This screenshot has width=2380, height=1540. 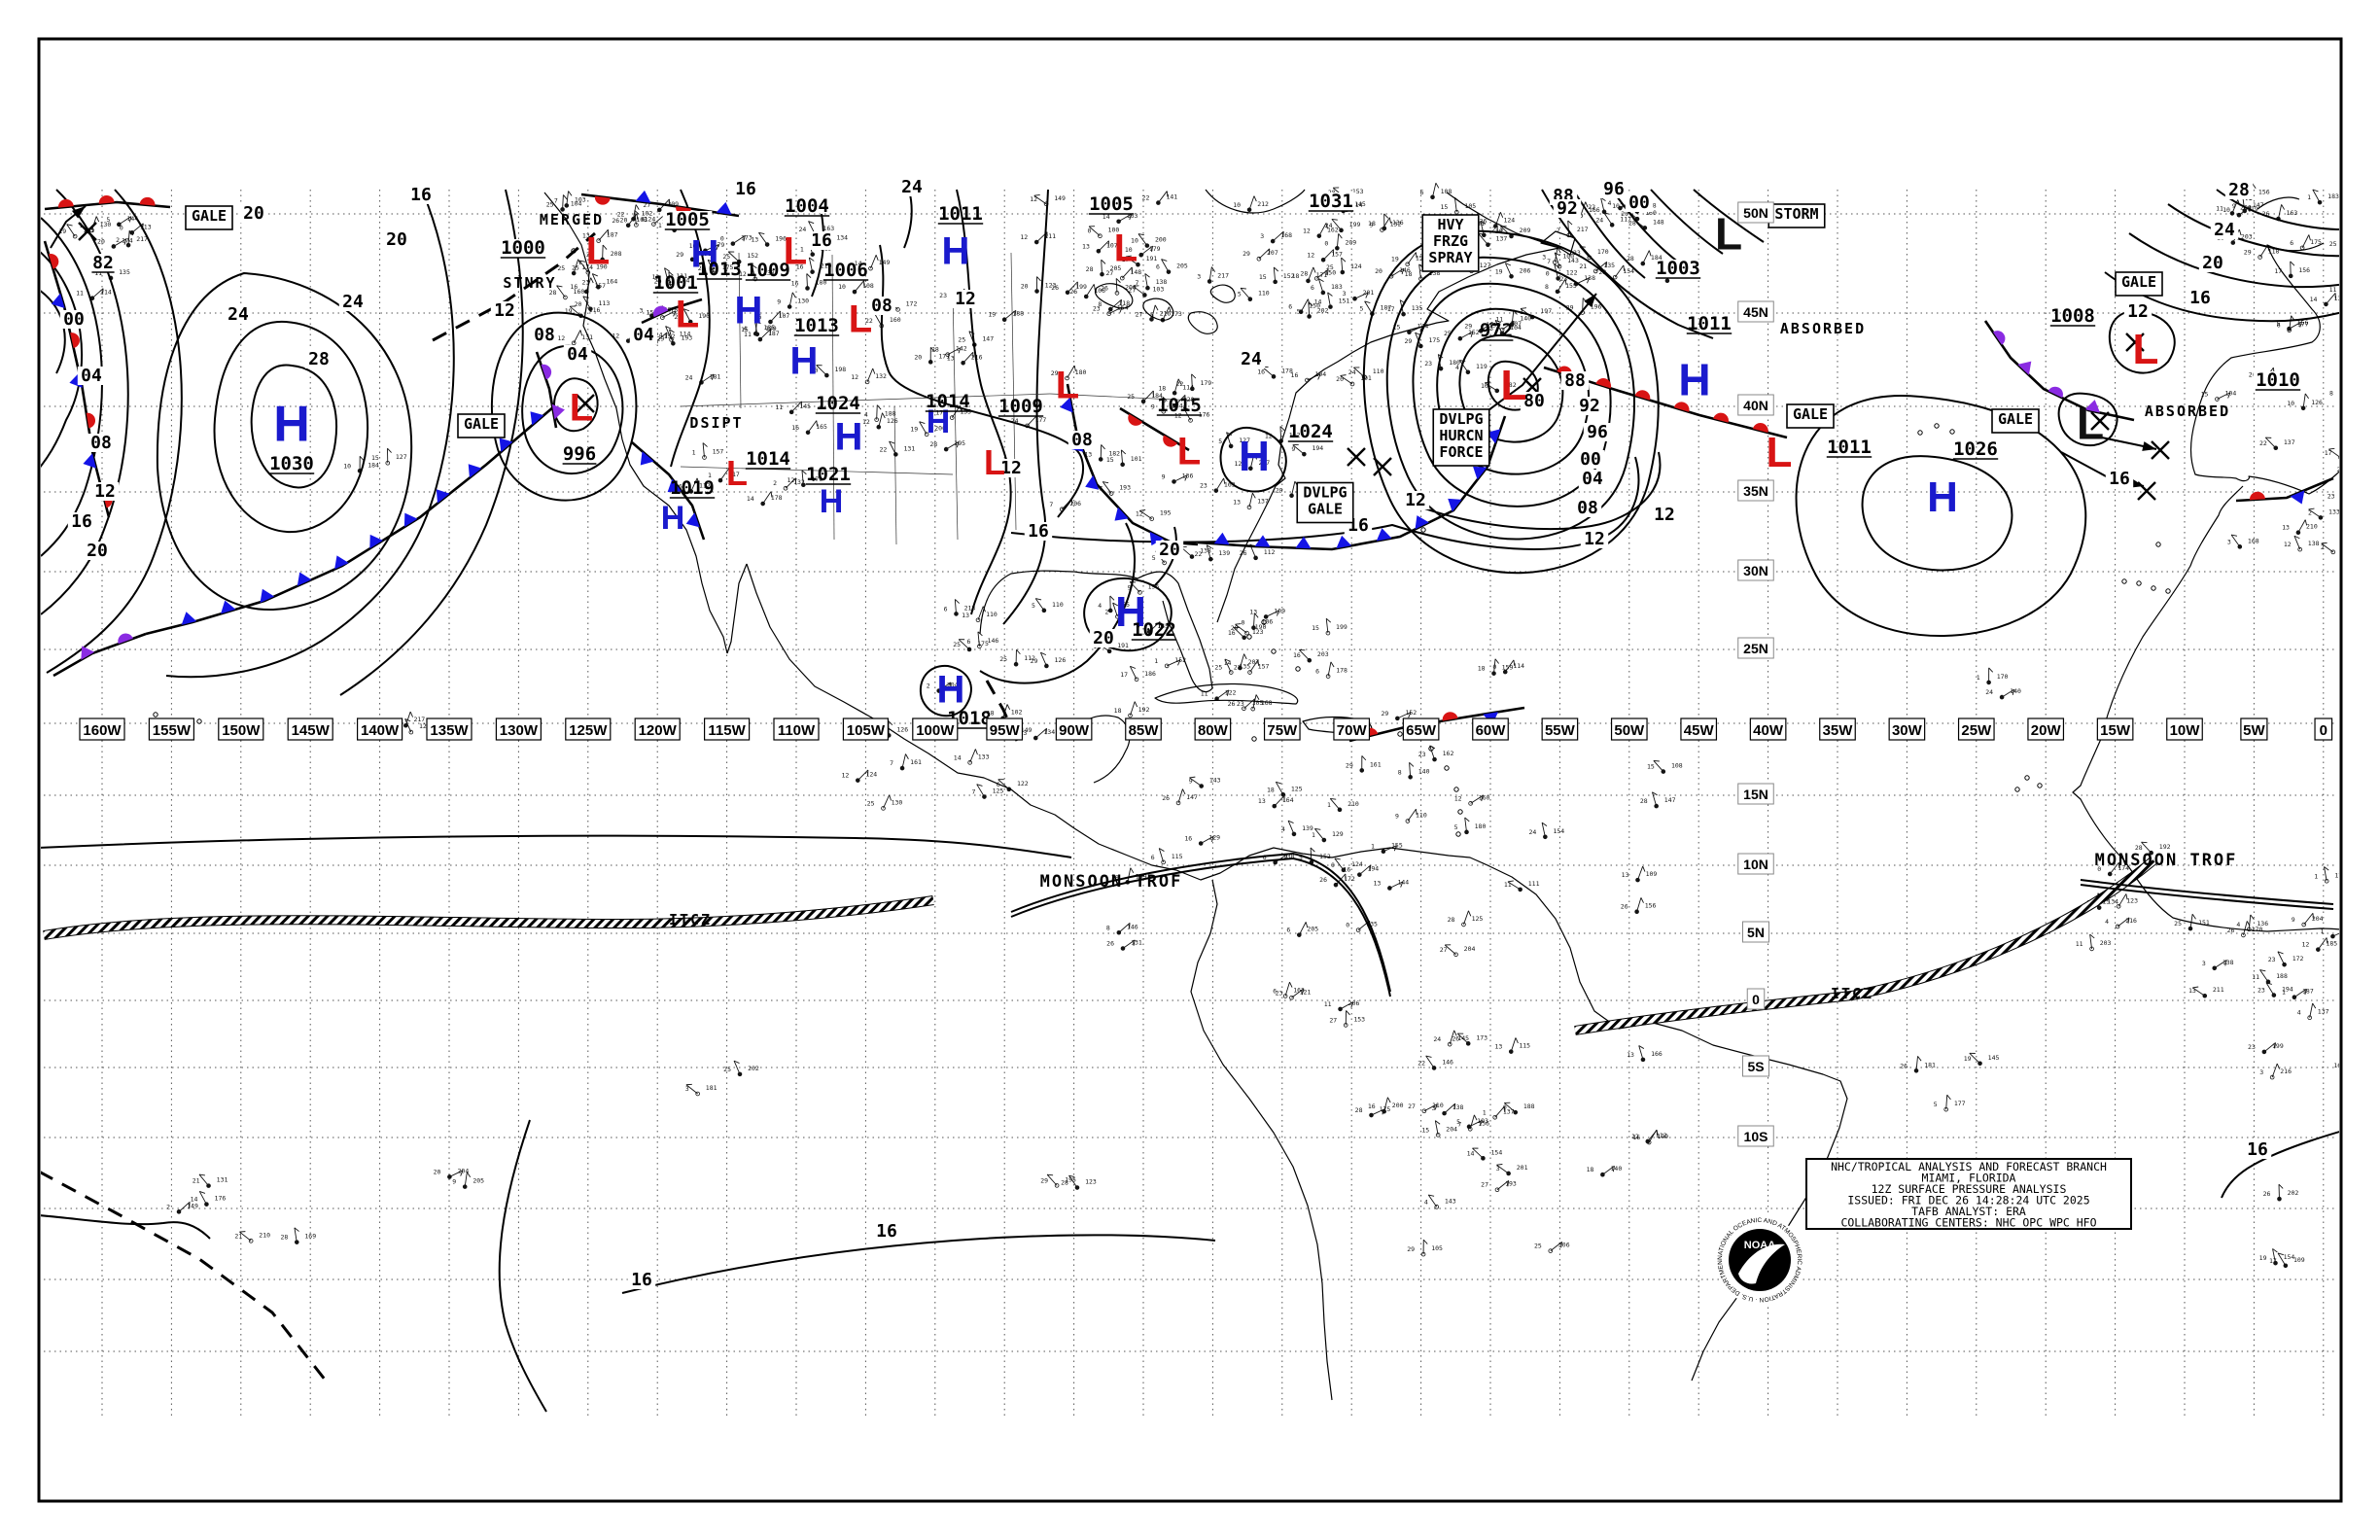 I want to click on center-pressure-value: 1006, so click(x=845, y=270).